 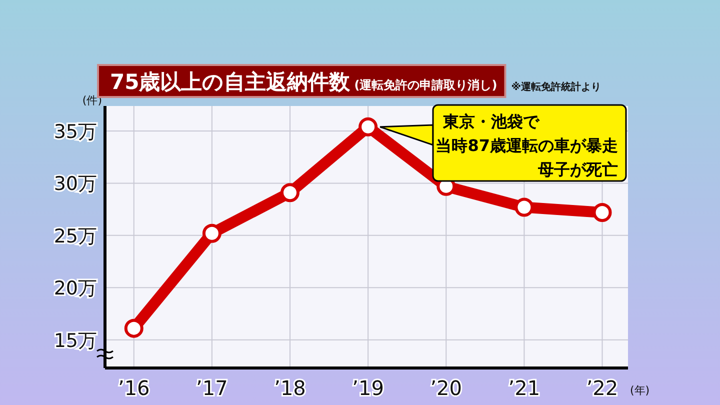 What do you see at coordinates (231, 82) in the screenshot?
I see `chart-title: 75歳以上の自主返納件数` at bounding box center [231, 82].